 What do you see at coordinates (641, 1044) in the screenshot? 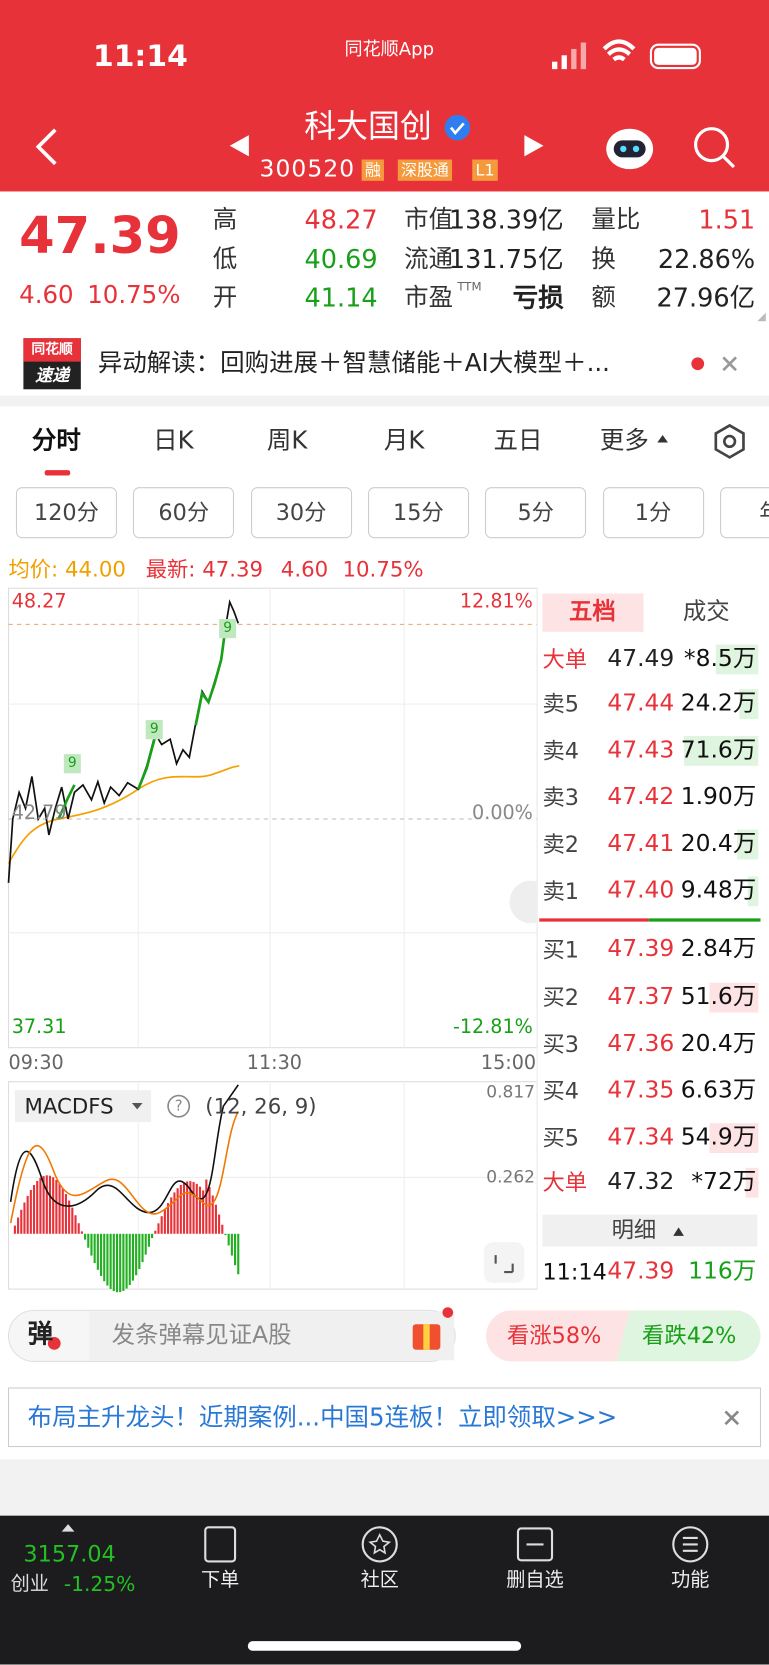
I see `book-price: 47.36` at bounding box center [641, 1044].